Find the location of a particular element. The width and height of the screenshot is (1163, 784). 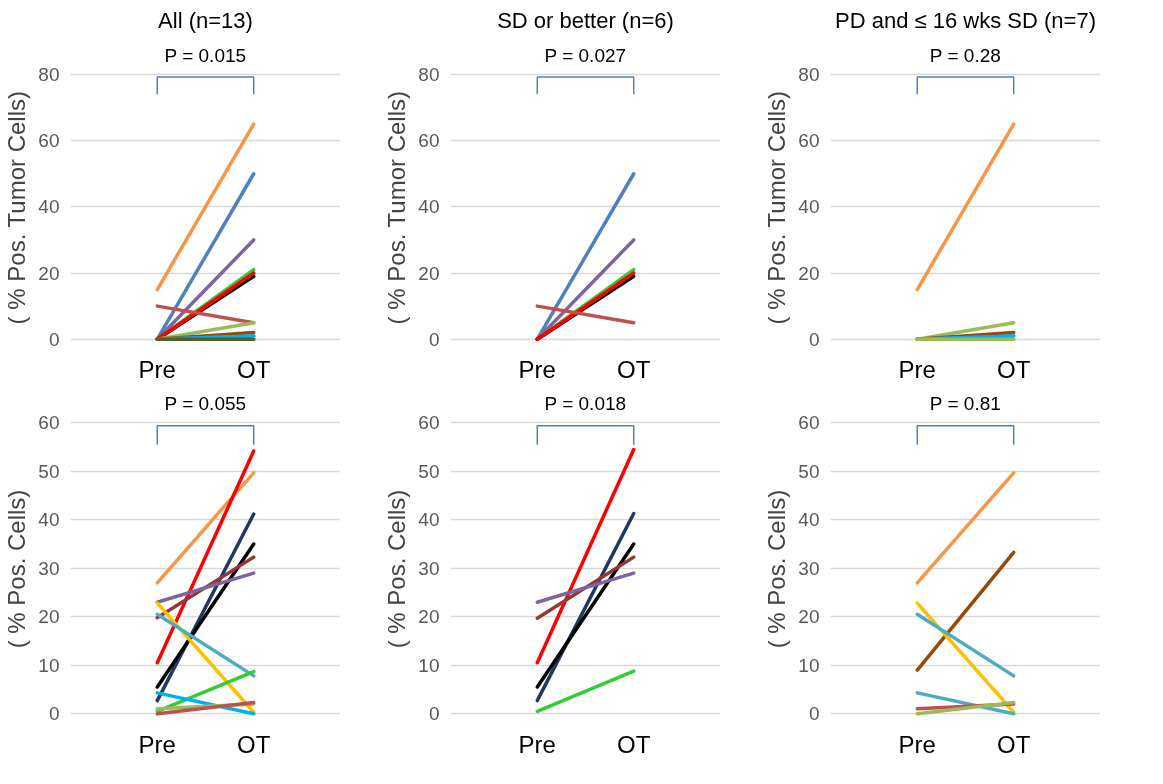

chart-title: SD or better (n=6) is located at coordinates (585, 20).